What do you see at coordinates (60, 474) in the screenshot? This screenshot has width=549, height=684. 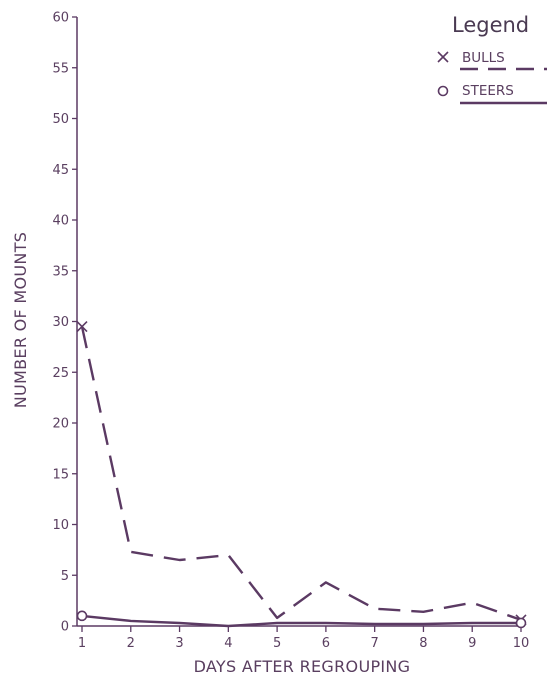 I see `y-tick-label: 15` at bounding box center [60, 474].